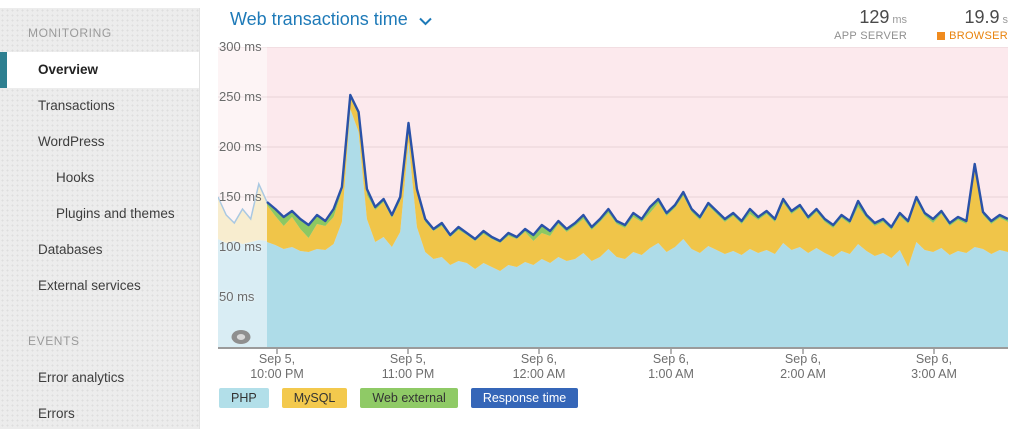 The height and width of the screenshot is (432, 1018). What do you see at coordinates (244, 398) in the screenshot?
I see `legend-php: PHP` at bounding box center [244, 398].